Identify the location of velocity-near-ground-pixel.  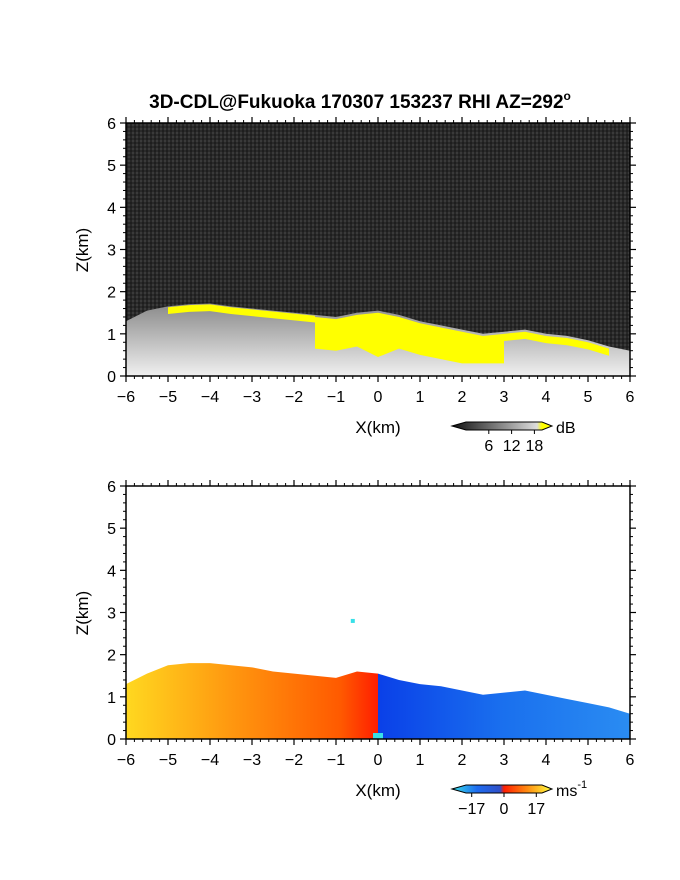
(378, 736).